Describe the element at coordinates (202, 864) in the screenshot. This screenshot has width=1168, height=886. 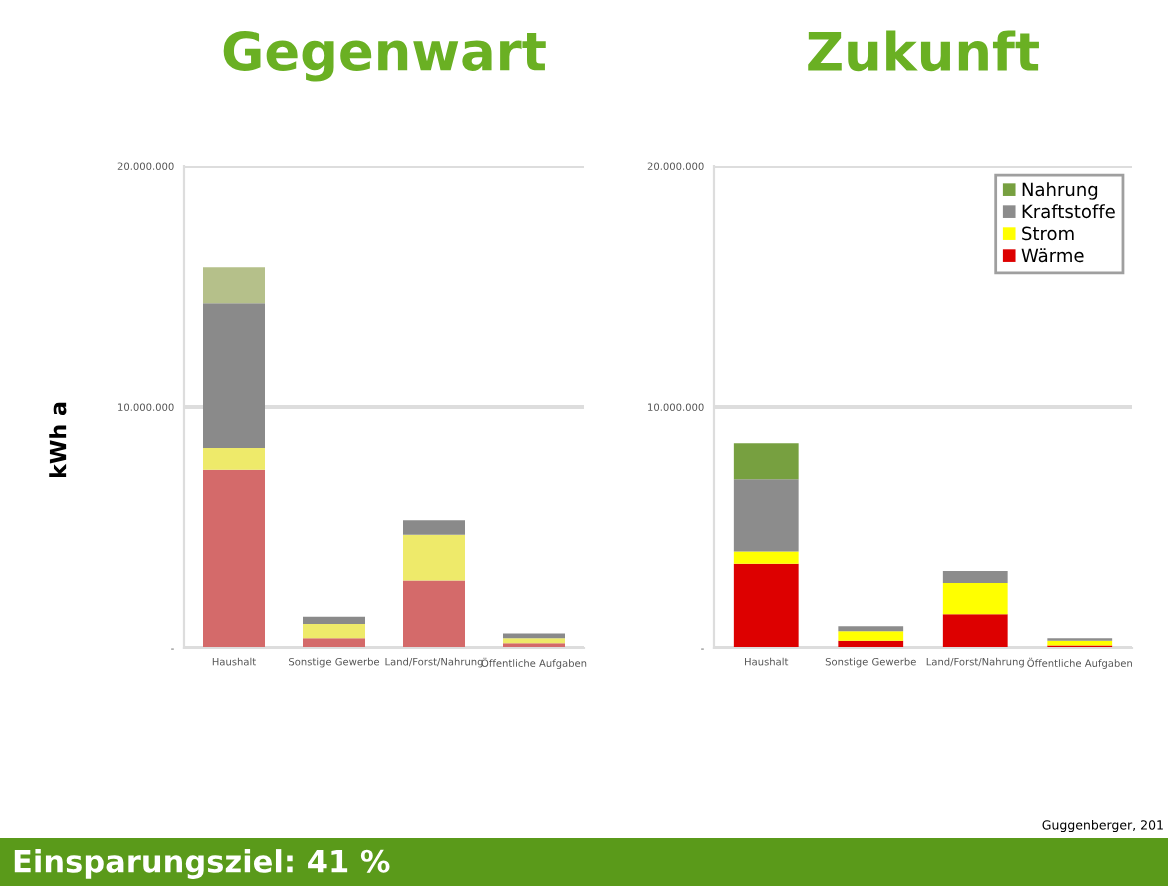
I see `text: Einsparungsziel: 41 %` at that location.